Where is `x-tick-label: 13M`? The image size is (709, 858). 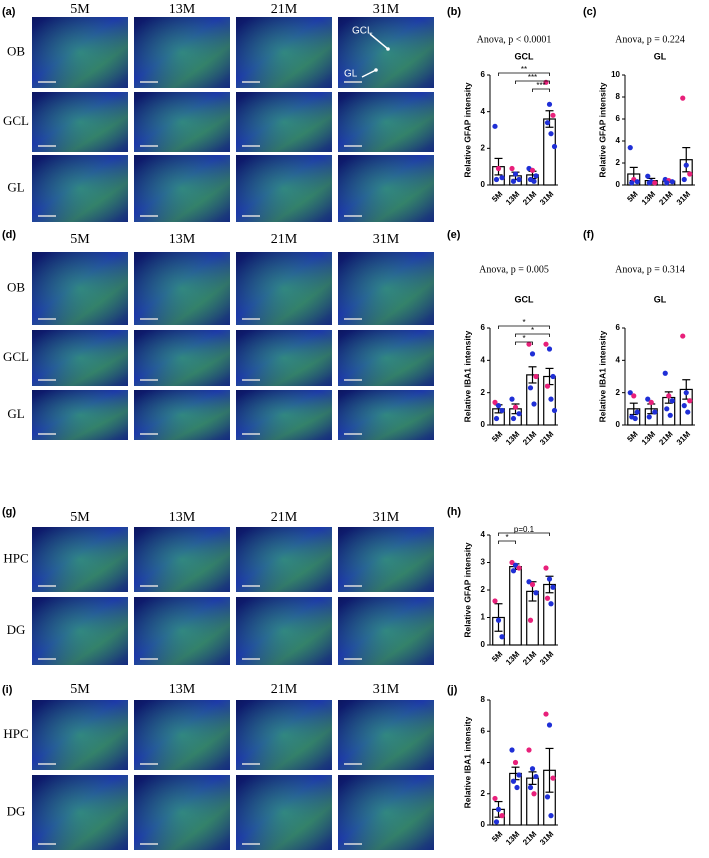 x-tick-label: 13M is located at coordinates (513, 658).